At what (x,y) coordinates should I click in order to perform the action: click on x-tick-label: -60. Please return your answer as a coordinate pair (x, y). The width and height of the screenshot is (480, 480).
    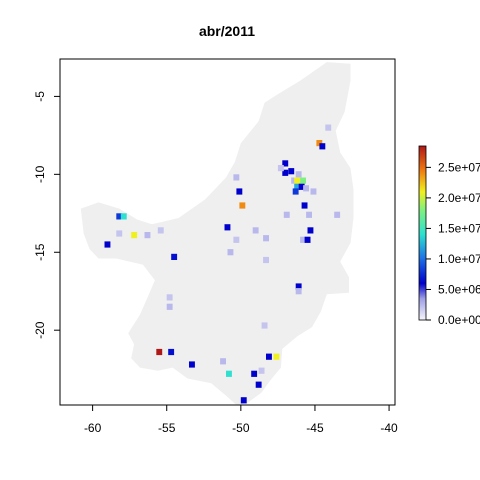
    Looking at the image, I should click on (93, 428).